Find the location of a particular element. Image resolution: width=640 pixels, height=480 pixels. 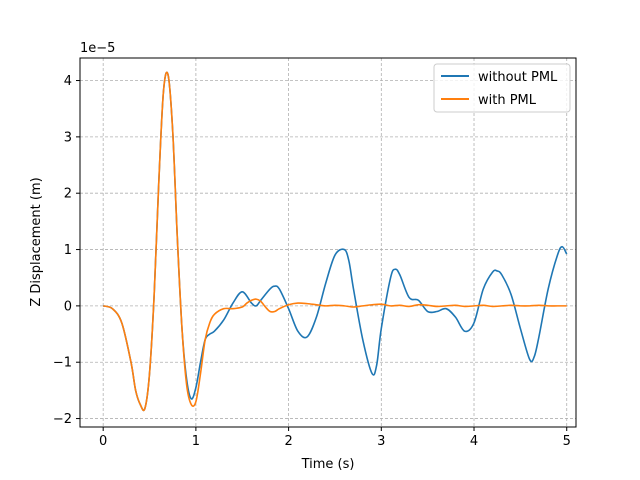

x-tick-label: 2 is located at coordinates (288, 441).